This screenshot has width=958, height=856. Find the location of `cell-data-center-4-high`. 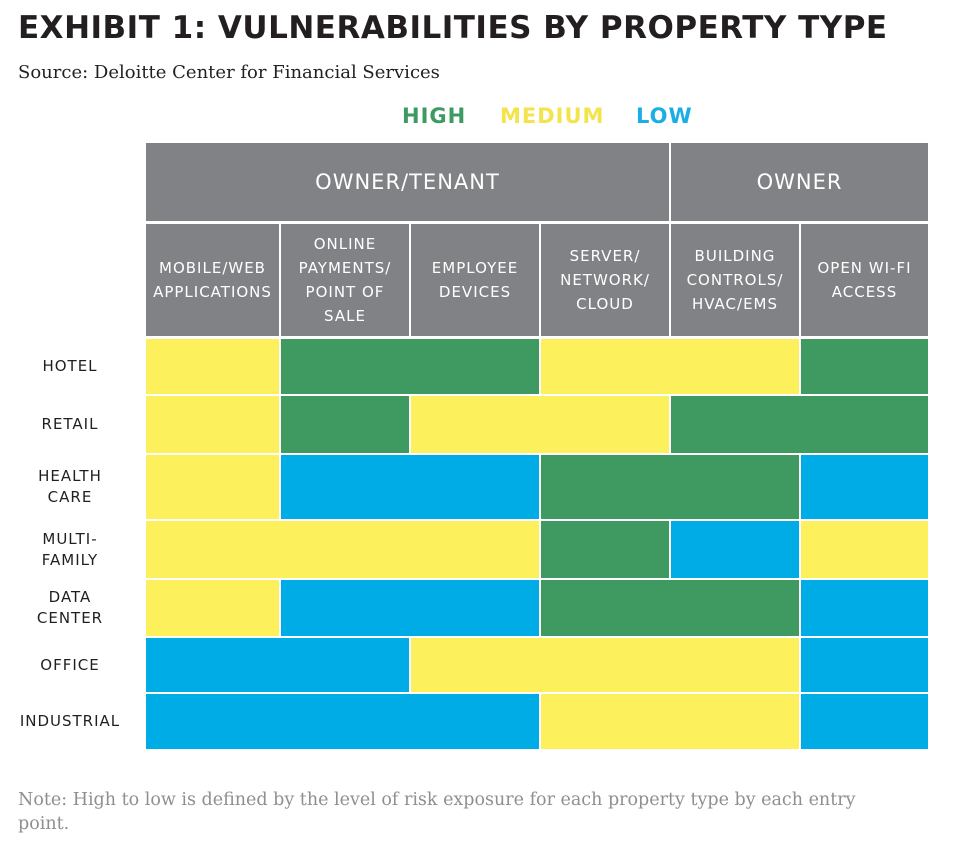

cell-data-center-4-high is located at coordinates (670, 608).